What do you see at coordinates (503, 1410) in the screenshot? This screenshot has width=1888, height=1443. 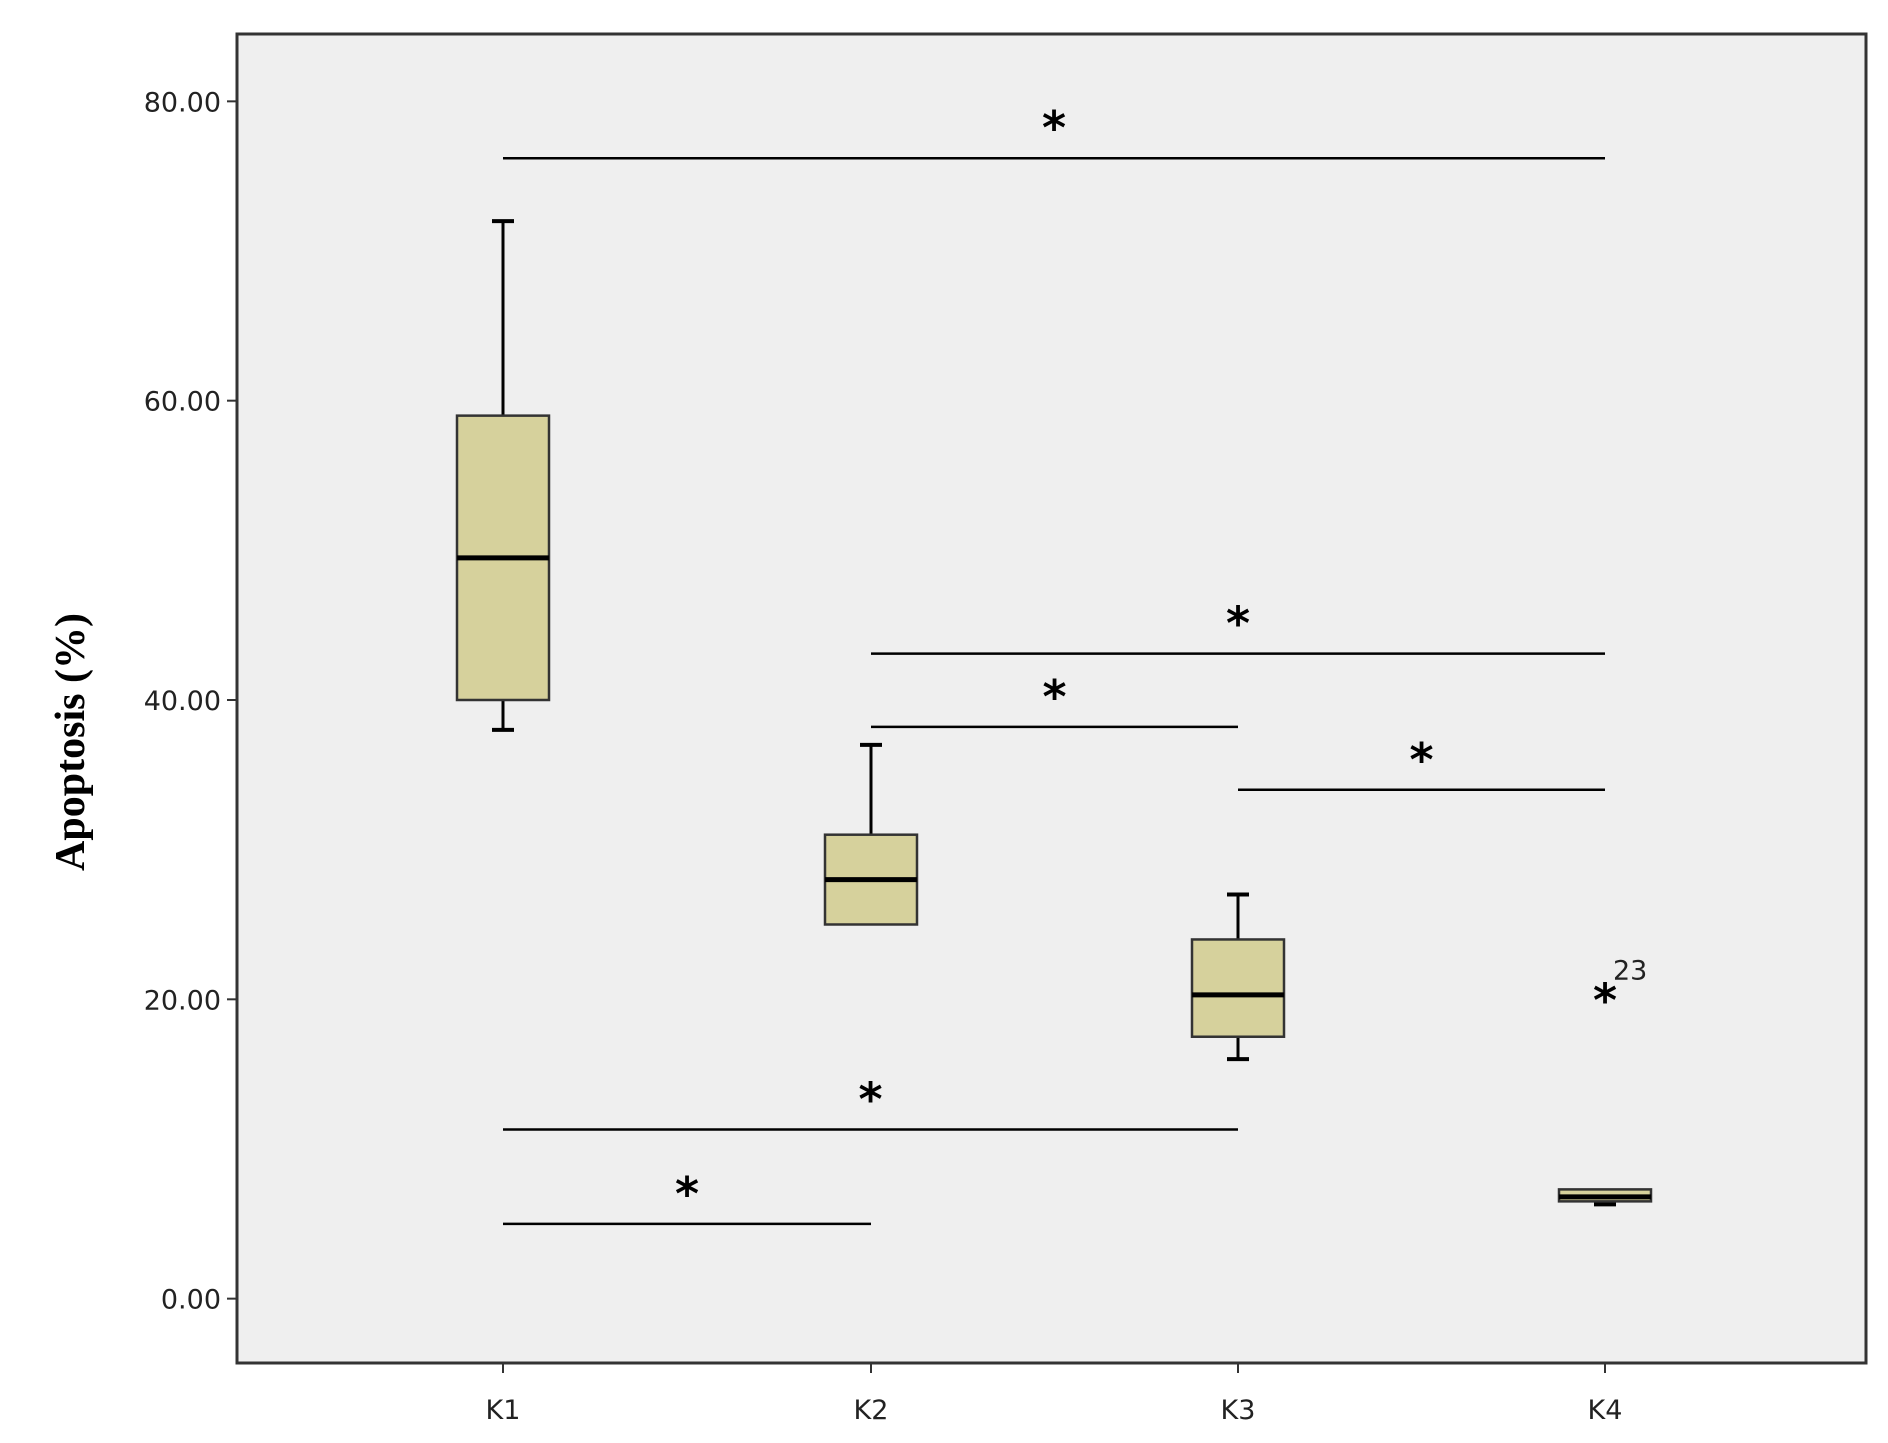 I see `x-tick-label: K1` at bounding box center [503, 1410].